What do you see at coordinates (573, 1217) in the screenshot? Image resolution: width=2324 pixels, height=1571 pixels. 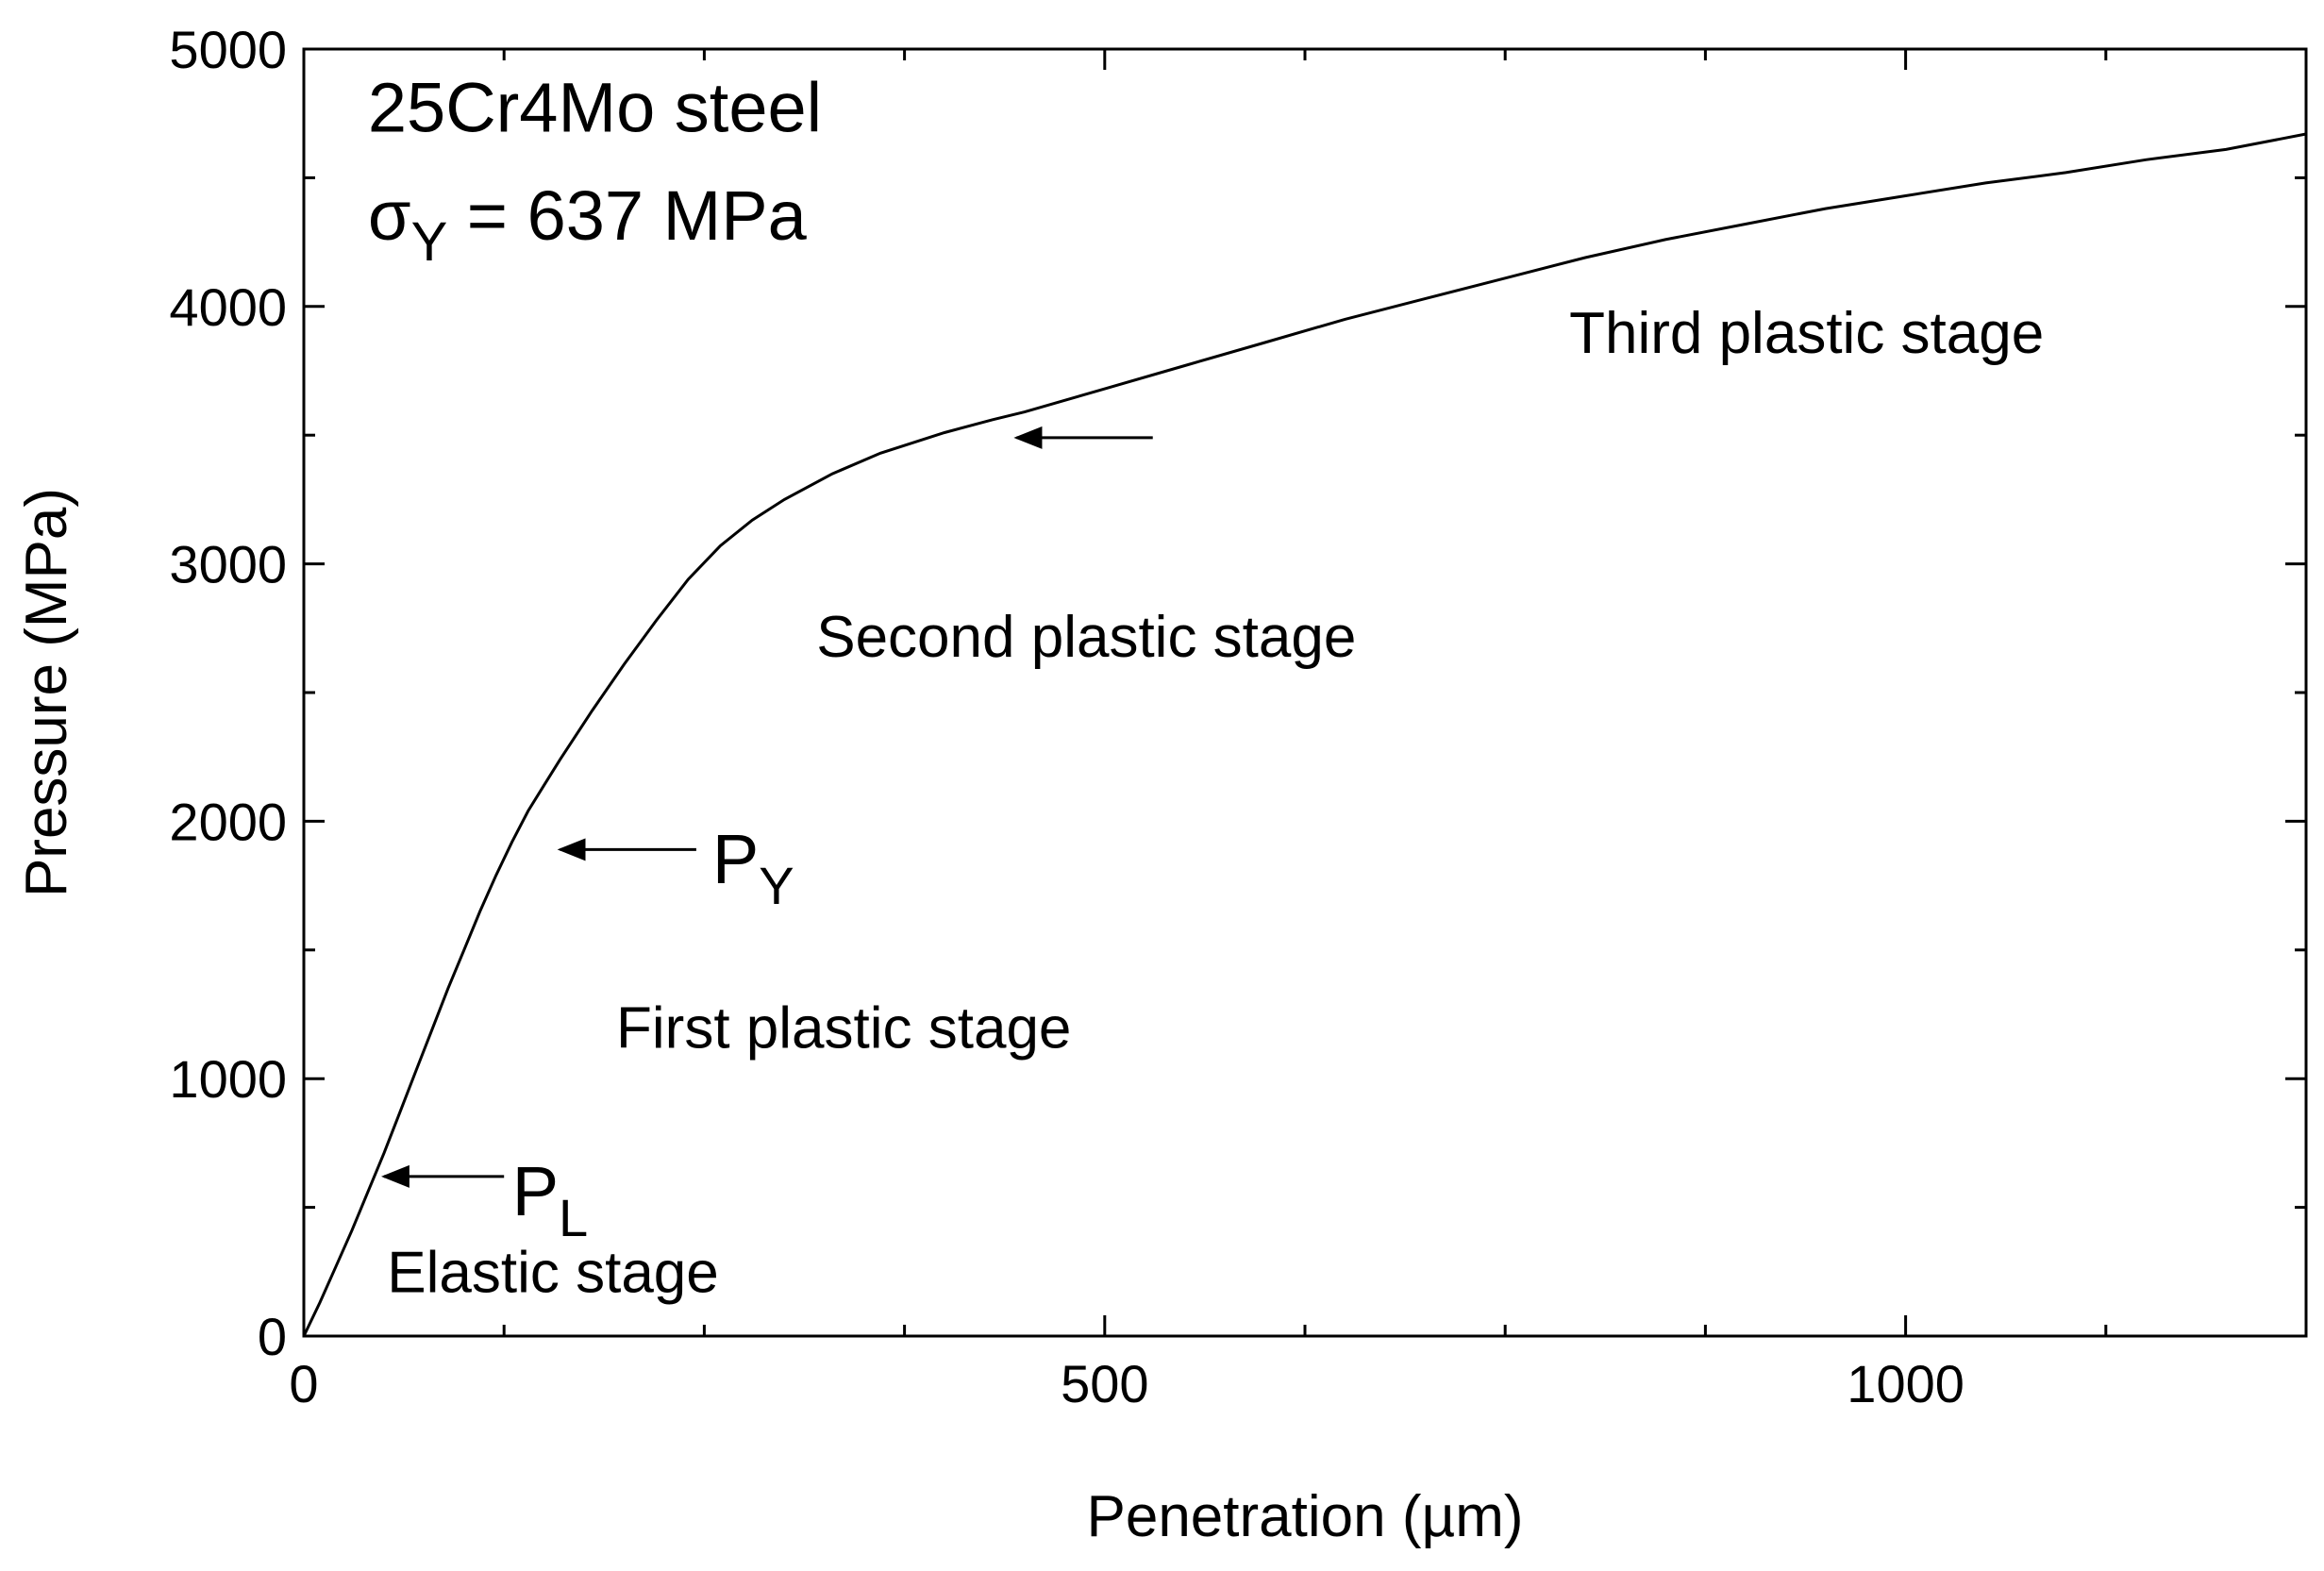 I see `pl-subscript: L` at bounding box center [573, 1217].